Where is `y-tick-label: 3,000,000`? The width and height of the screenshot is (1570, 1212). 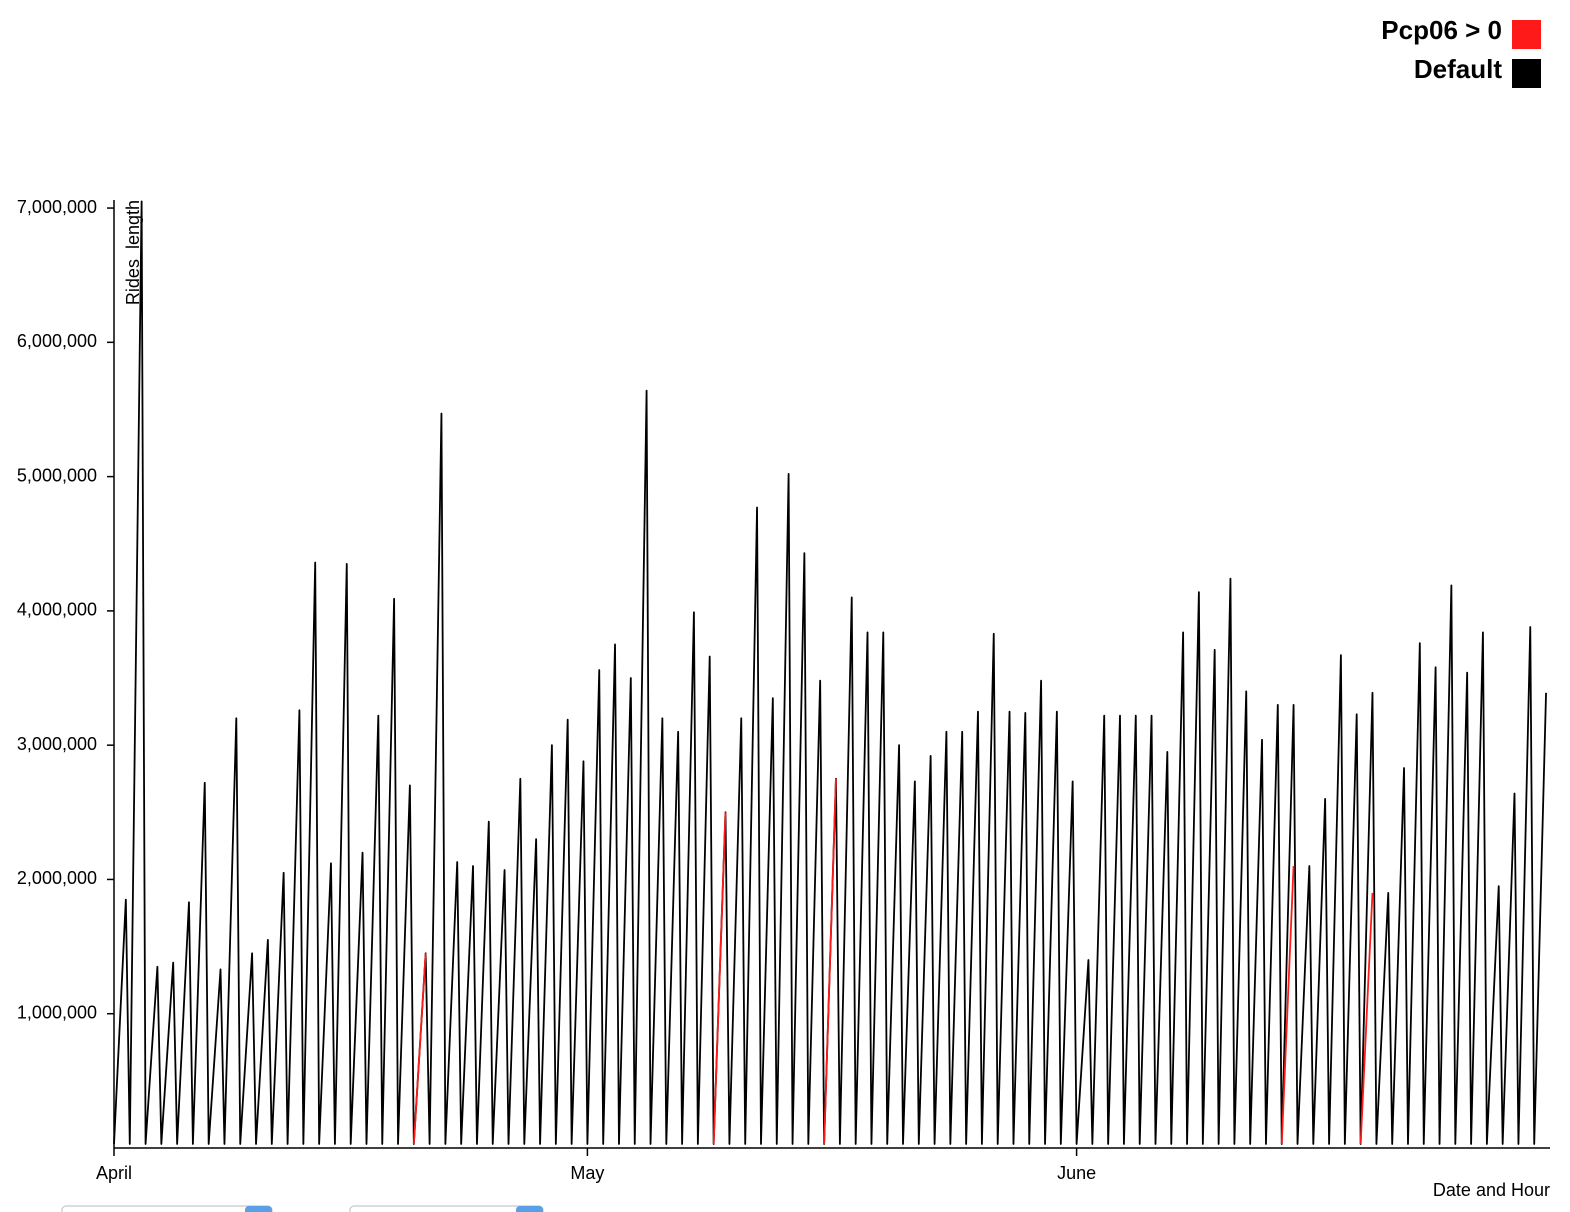 y-tick-label: 3,000,000 is located at coordinates (57, 744).